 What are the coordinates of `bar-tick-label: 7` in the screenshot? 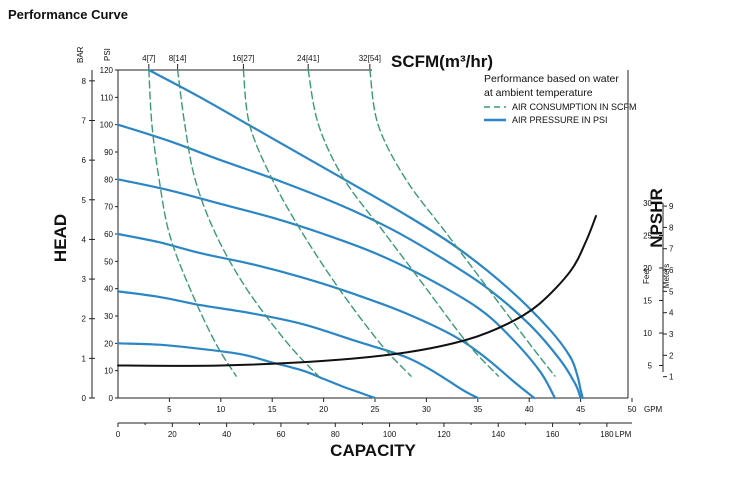 It's located at (84, 120).